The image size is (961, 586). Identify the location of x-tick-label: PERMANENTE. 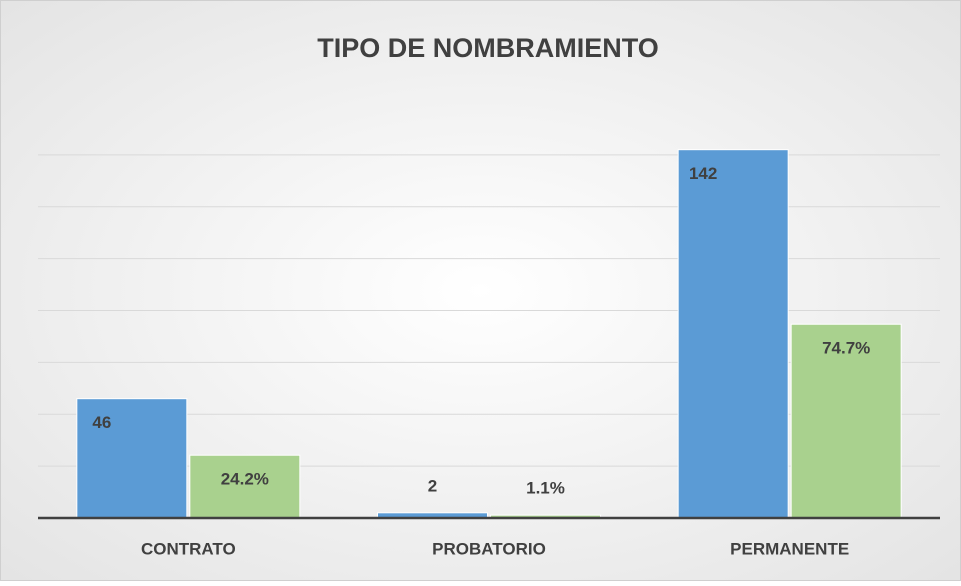
(789, 548).